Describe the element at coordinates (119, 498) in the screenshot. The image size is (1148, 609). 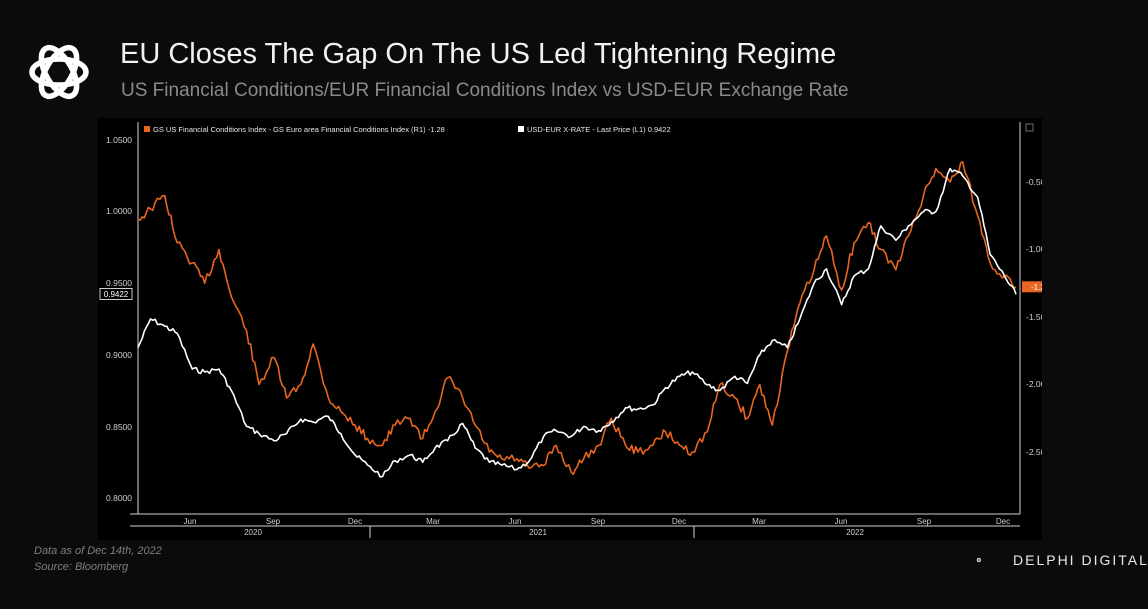
I see `left-tick-label: 0.8000` at that location.